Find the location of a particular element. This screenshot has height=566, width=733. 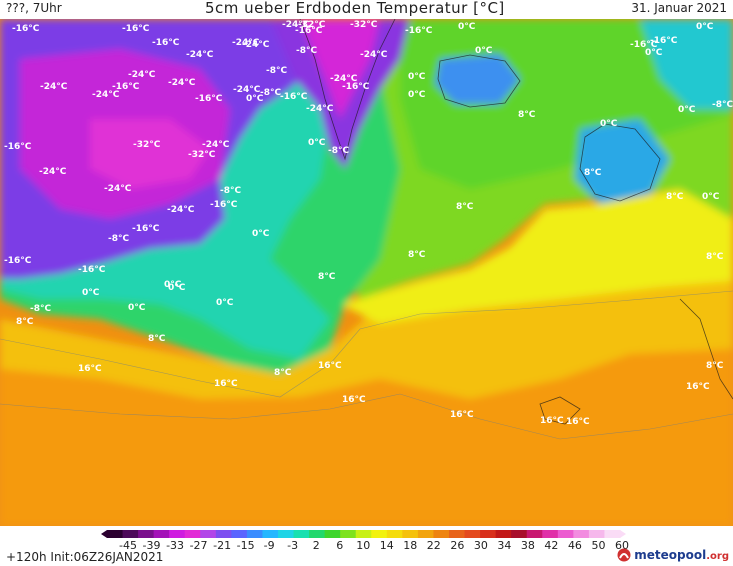

colorbar-tick-label: 46 is located at coordinates (575, 544).